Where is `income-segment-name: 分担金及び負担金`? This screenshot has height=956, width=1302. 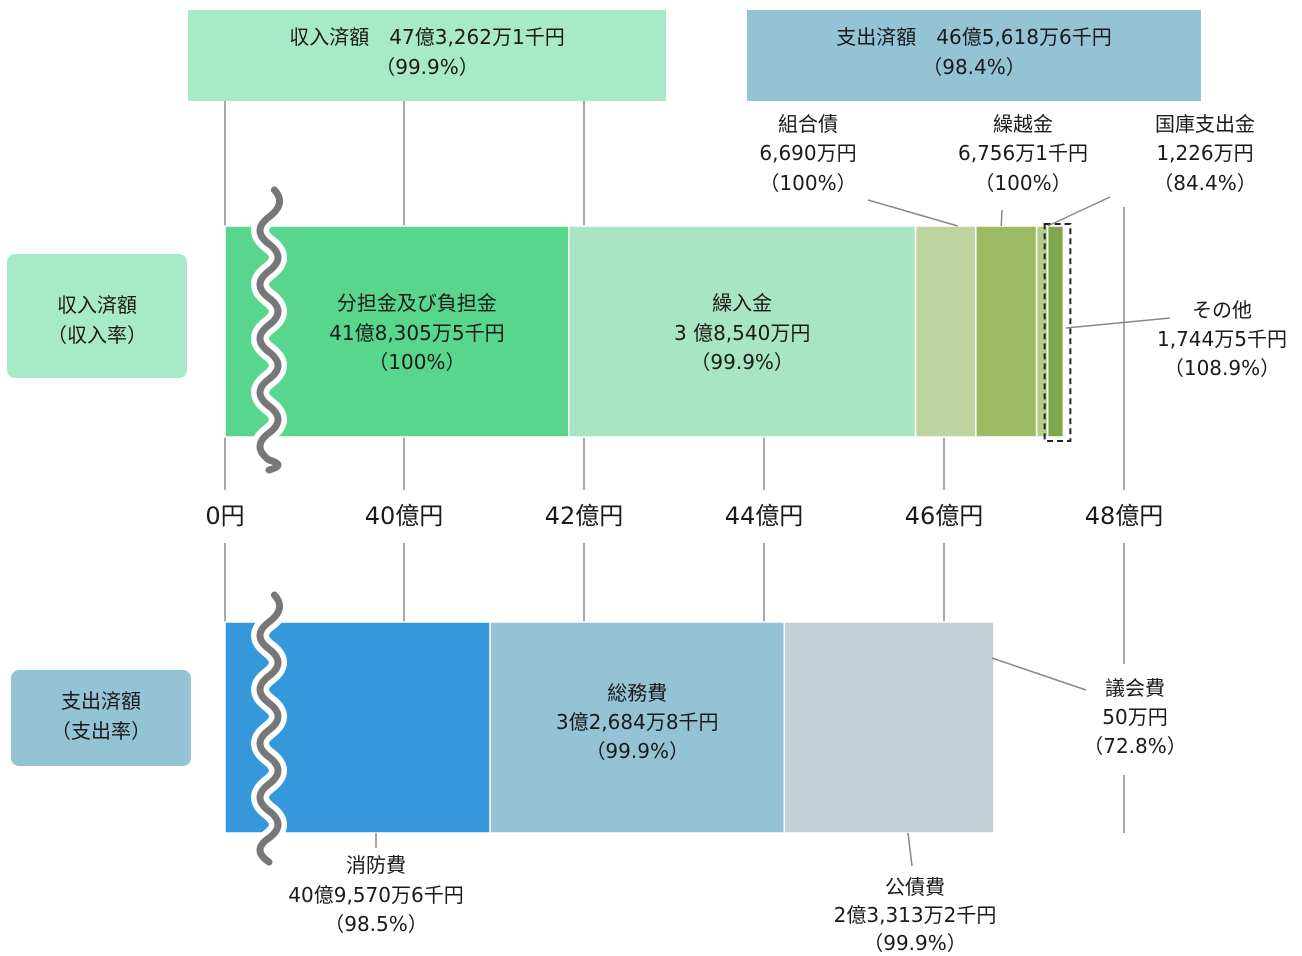 income-segment-name: 分担金及び負担金 is located at coordinates (417, 303).